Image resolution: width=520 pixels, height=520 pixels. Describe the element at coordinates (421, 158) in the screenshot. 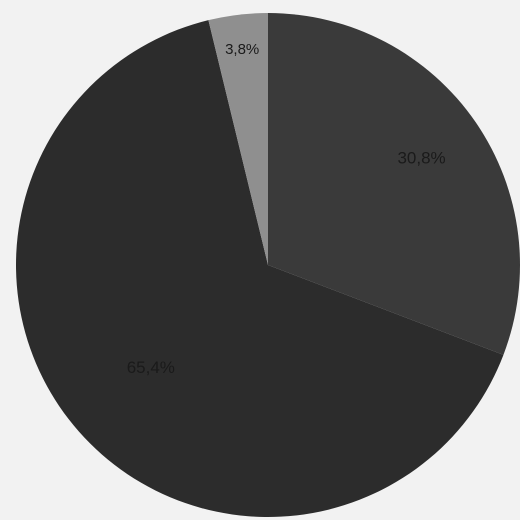

I see `slice-data-label: 30,8%` at that location.